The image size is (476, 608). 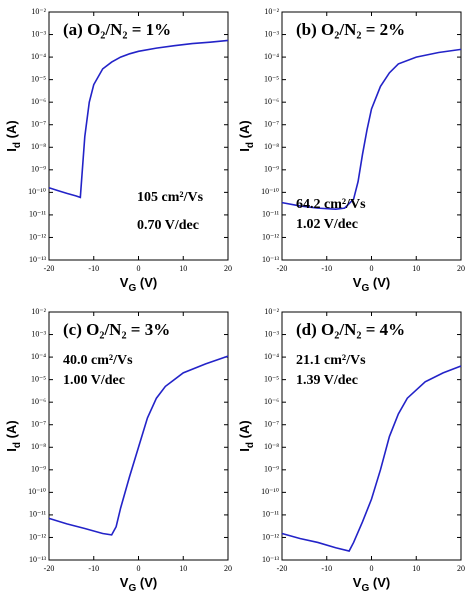 What do you see at coordinates (117, 29) in the screenshot?
I see `panel-title: (a) O₂/N₂ = 1%` at bounding box center [117, 29].